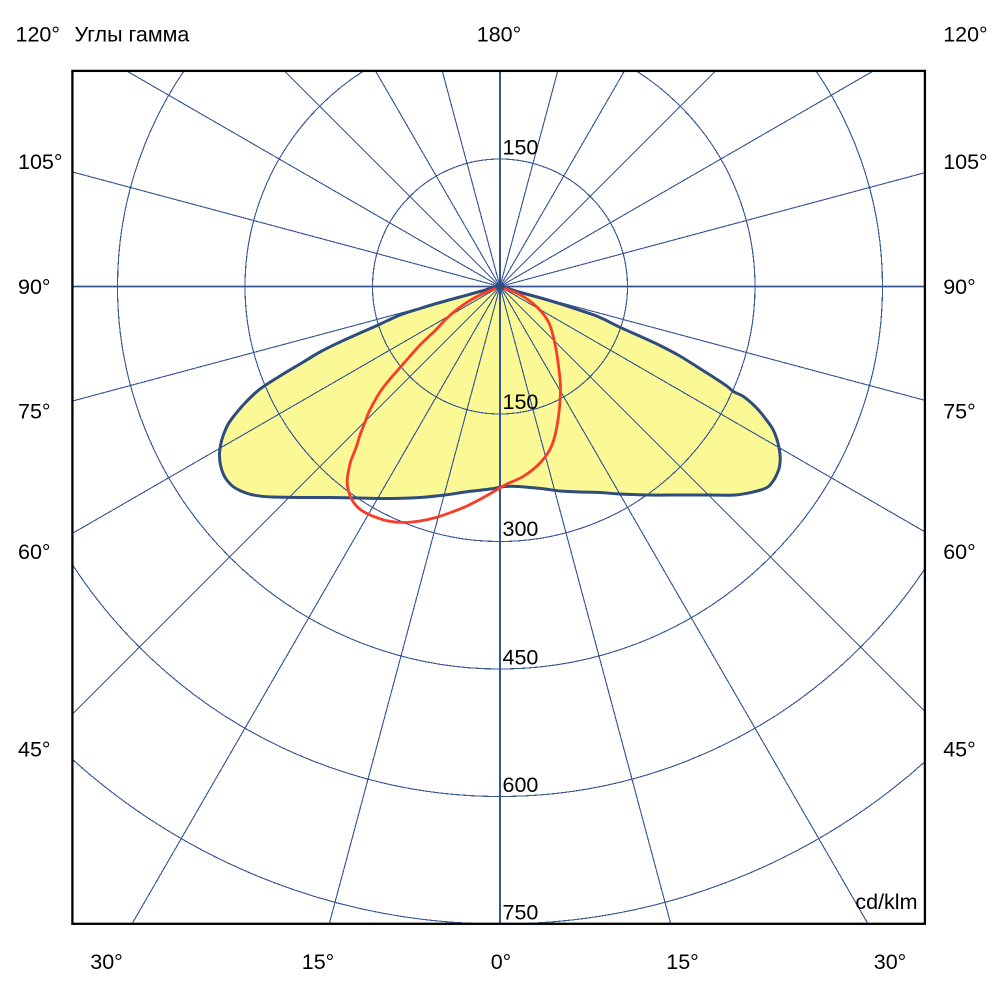 The image size is (1000, 1000). What do you see at coordinates (521, 657) in the screenshot?
I see `svg-text: 450` at bounding box center [521, 657].